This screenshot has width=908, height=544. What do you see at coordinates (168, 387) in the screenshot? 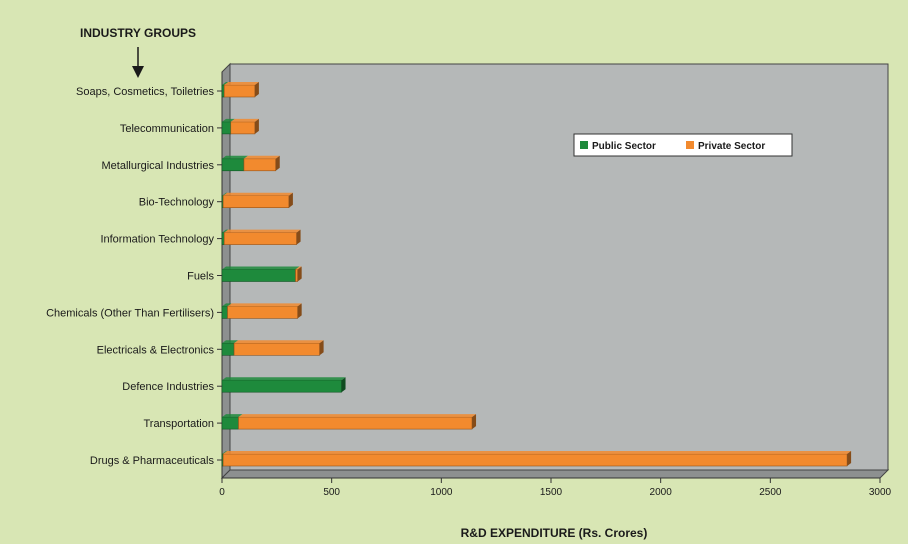
I see `category-label: Defence Industries` at bounding box center [168, 387].